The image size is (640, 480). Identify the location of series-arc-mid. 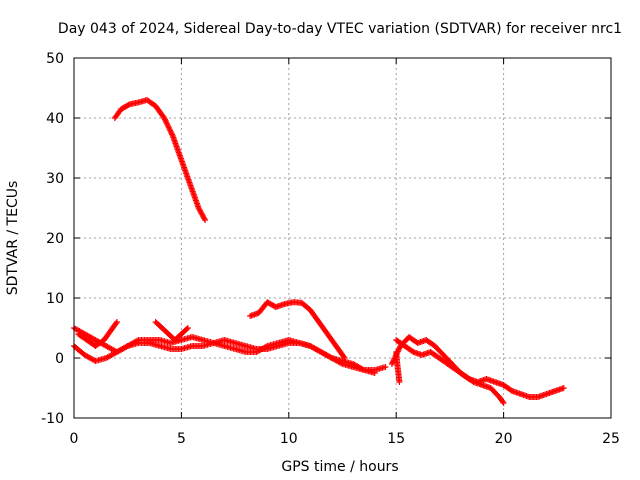
(297, 330).